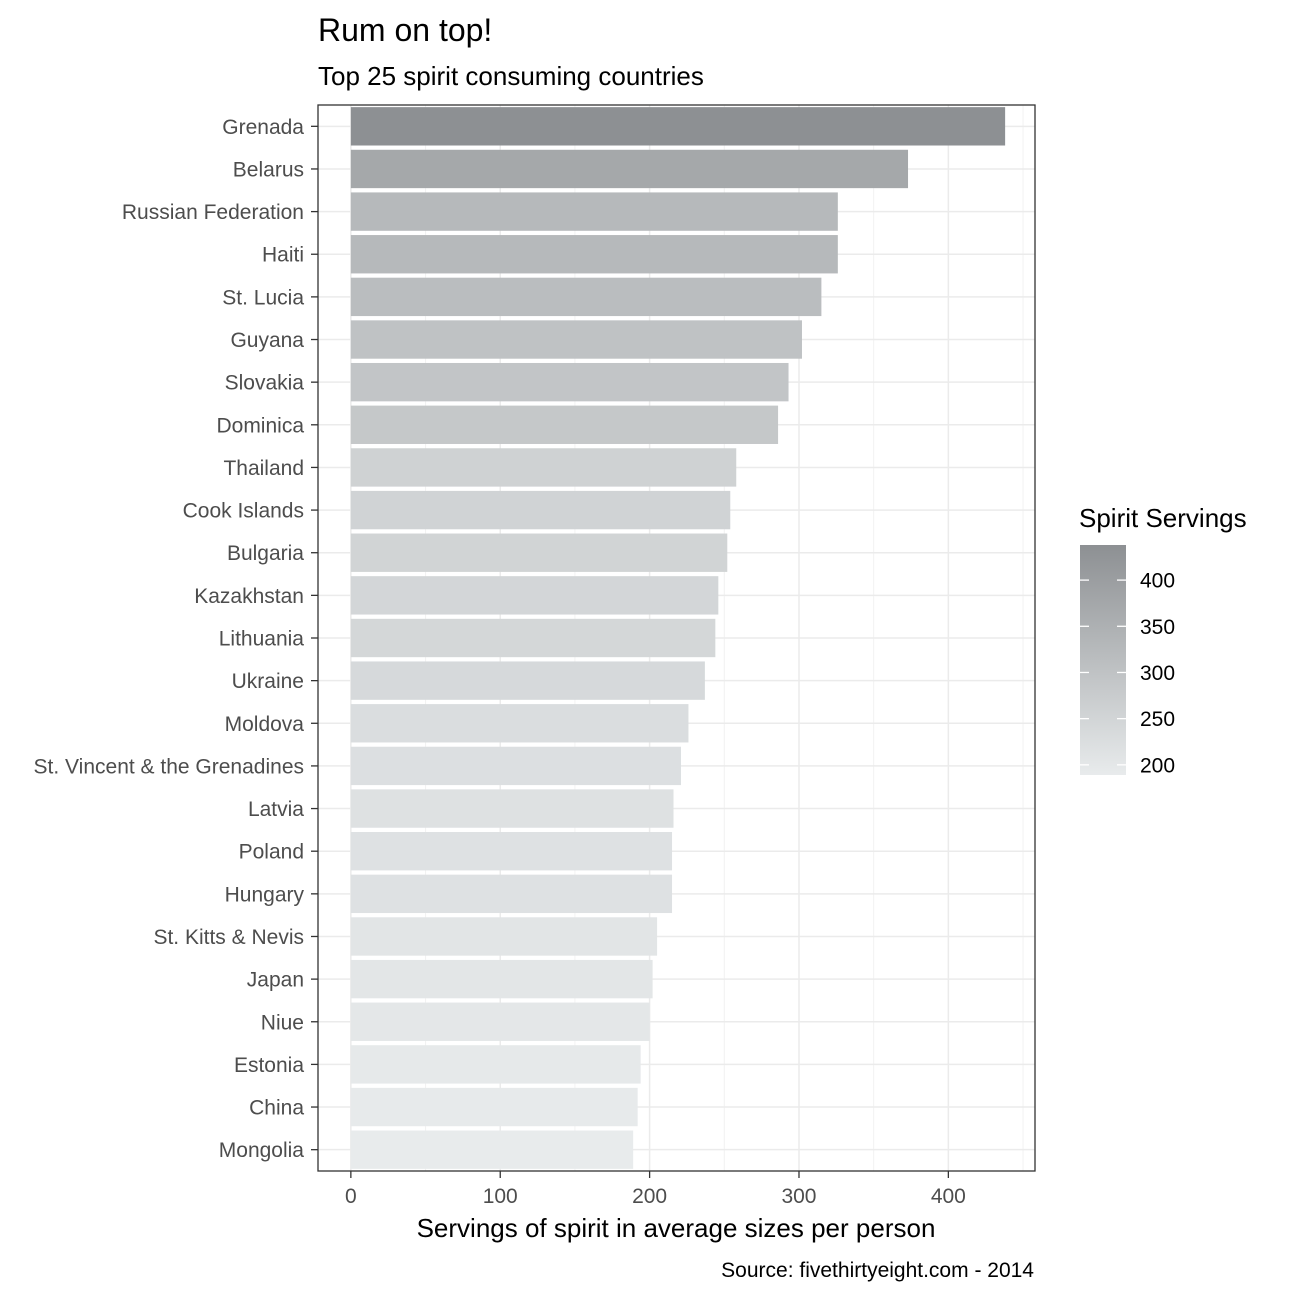 This screenshot has height=1296, width=1296. Describe the element at coordinates (265, 724) in the screenshot. I see `y-tick-label: Moldova` at that location.